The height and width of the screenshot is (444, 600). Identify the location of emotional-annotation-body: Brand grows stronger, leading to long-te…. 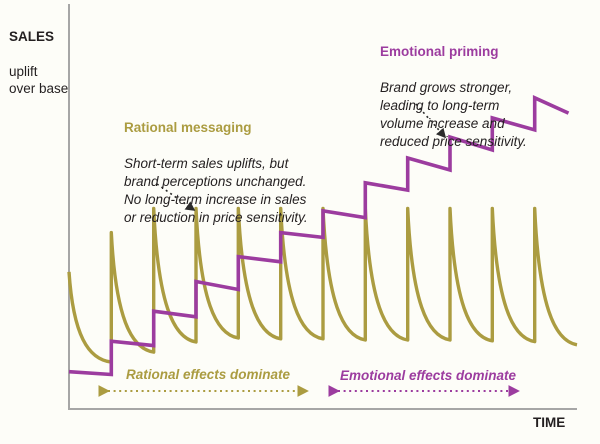
(453, 114).